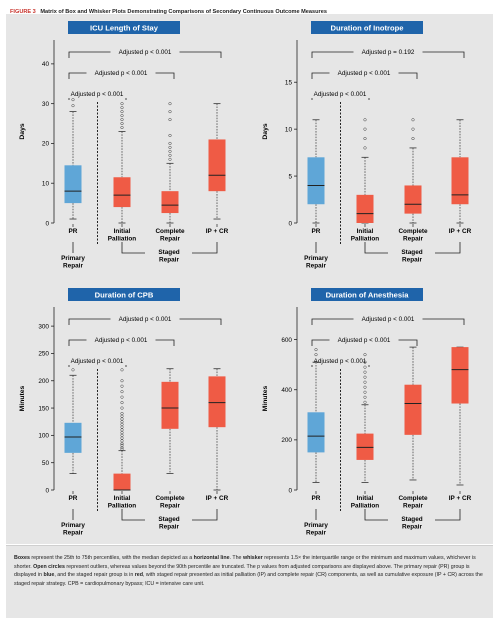 This screenshot has height=623, width=499. Describe the element at coordinates (73, 231) in the screenshot. I see `x-tick-label: PR` at that location.